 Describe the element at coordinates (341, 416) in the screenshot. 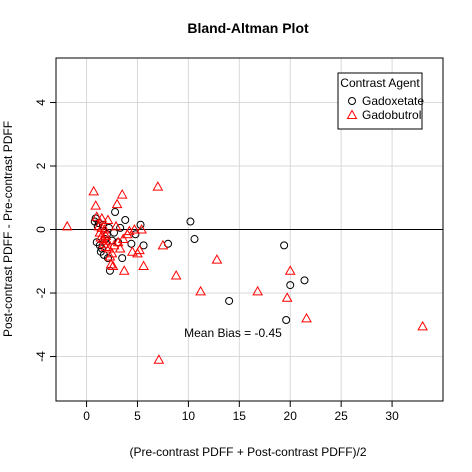

I see `x-tick-label: 25` at that location.